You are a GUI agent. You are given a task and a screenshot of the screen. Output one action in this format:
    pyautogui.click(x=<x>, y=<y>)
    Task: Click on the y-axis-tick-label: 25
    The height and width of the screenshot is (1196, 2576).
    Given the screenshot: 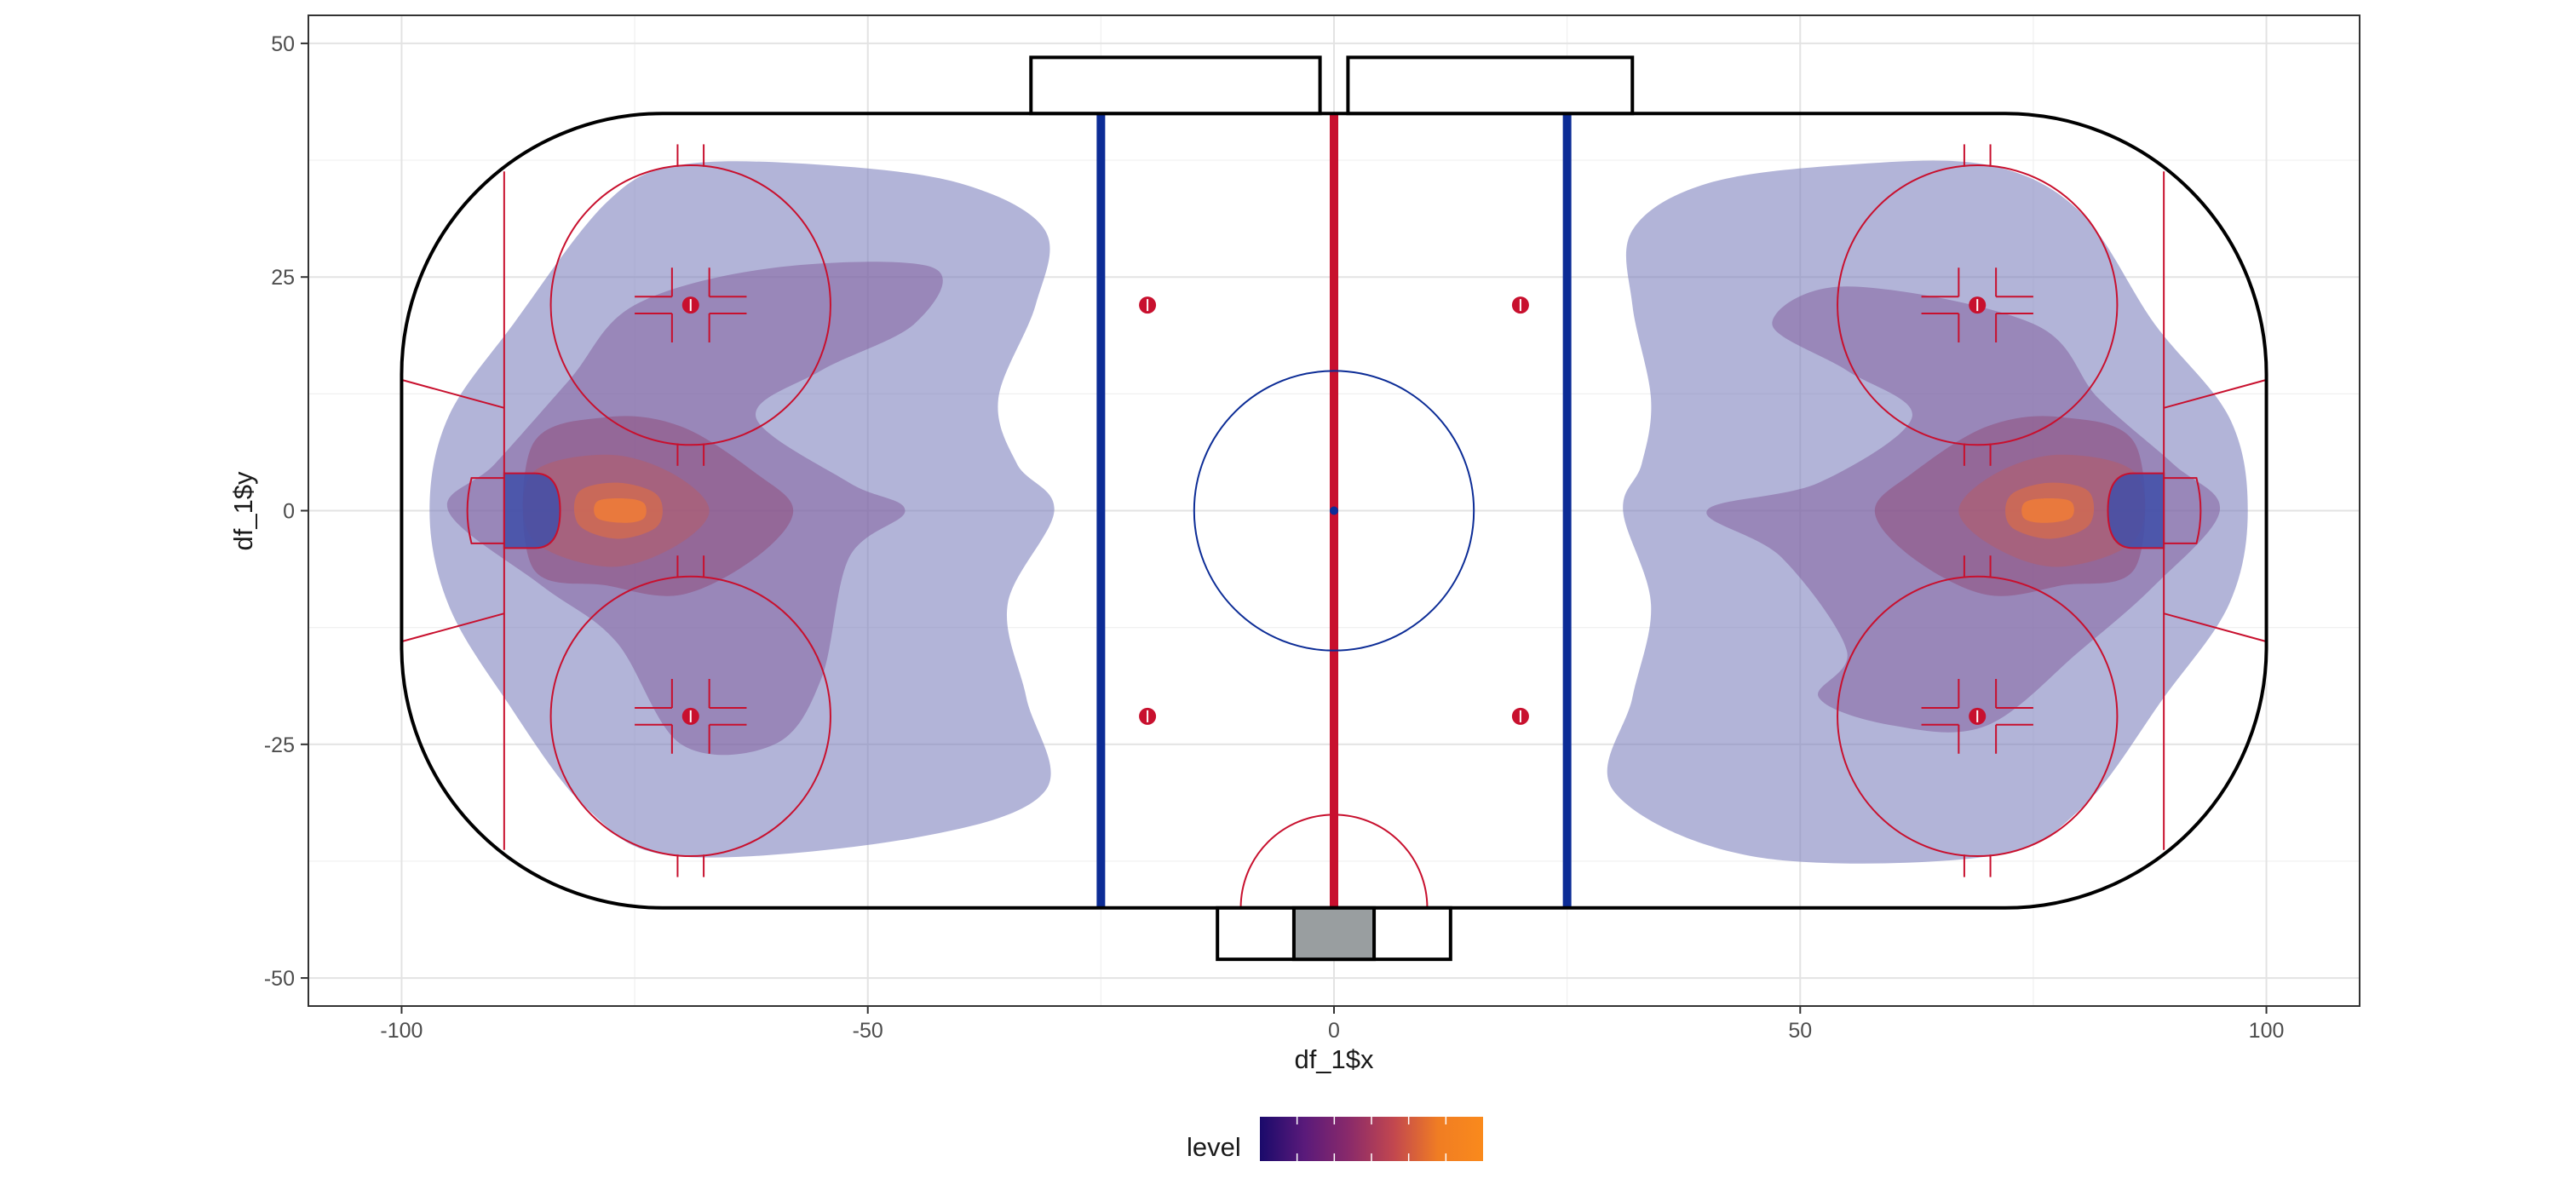 What is the action you would take?
    pyautogui.click(x=283, y=278)
    